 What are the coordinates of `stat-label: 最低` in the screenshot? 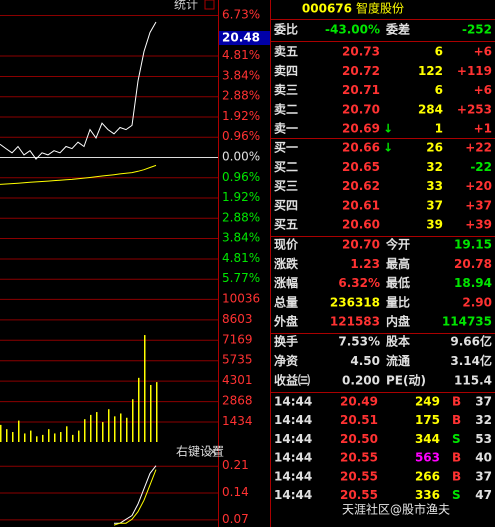 It's located at (398, 282).